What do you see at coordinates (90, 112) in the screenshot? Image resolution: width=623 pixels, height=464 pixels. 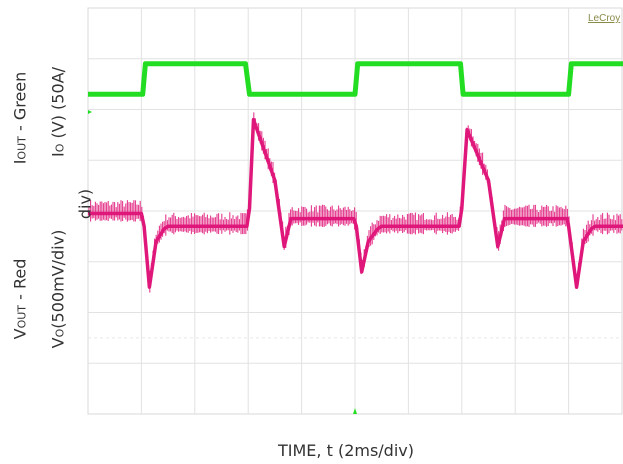 I see `channel-marker-green` at bounding box center [90, 112].